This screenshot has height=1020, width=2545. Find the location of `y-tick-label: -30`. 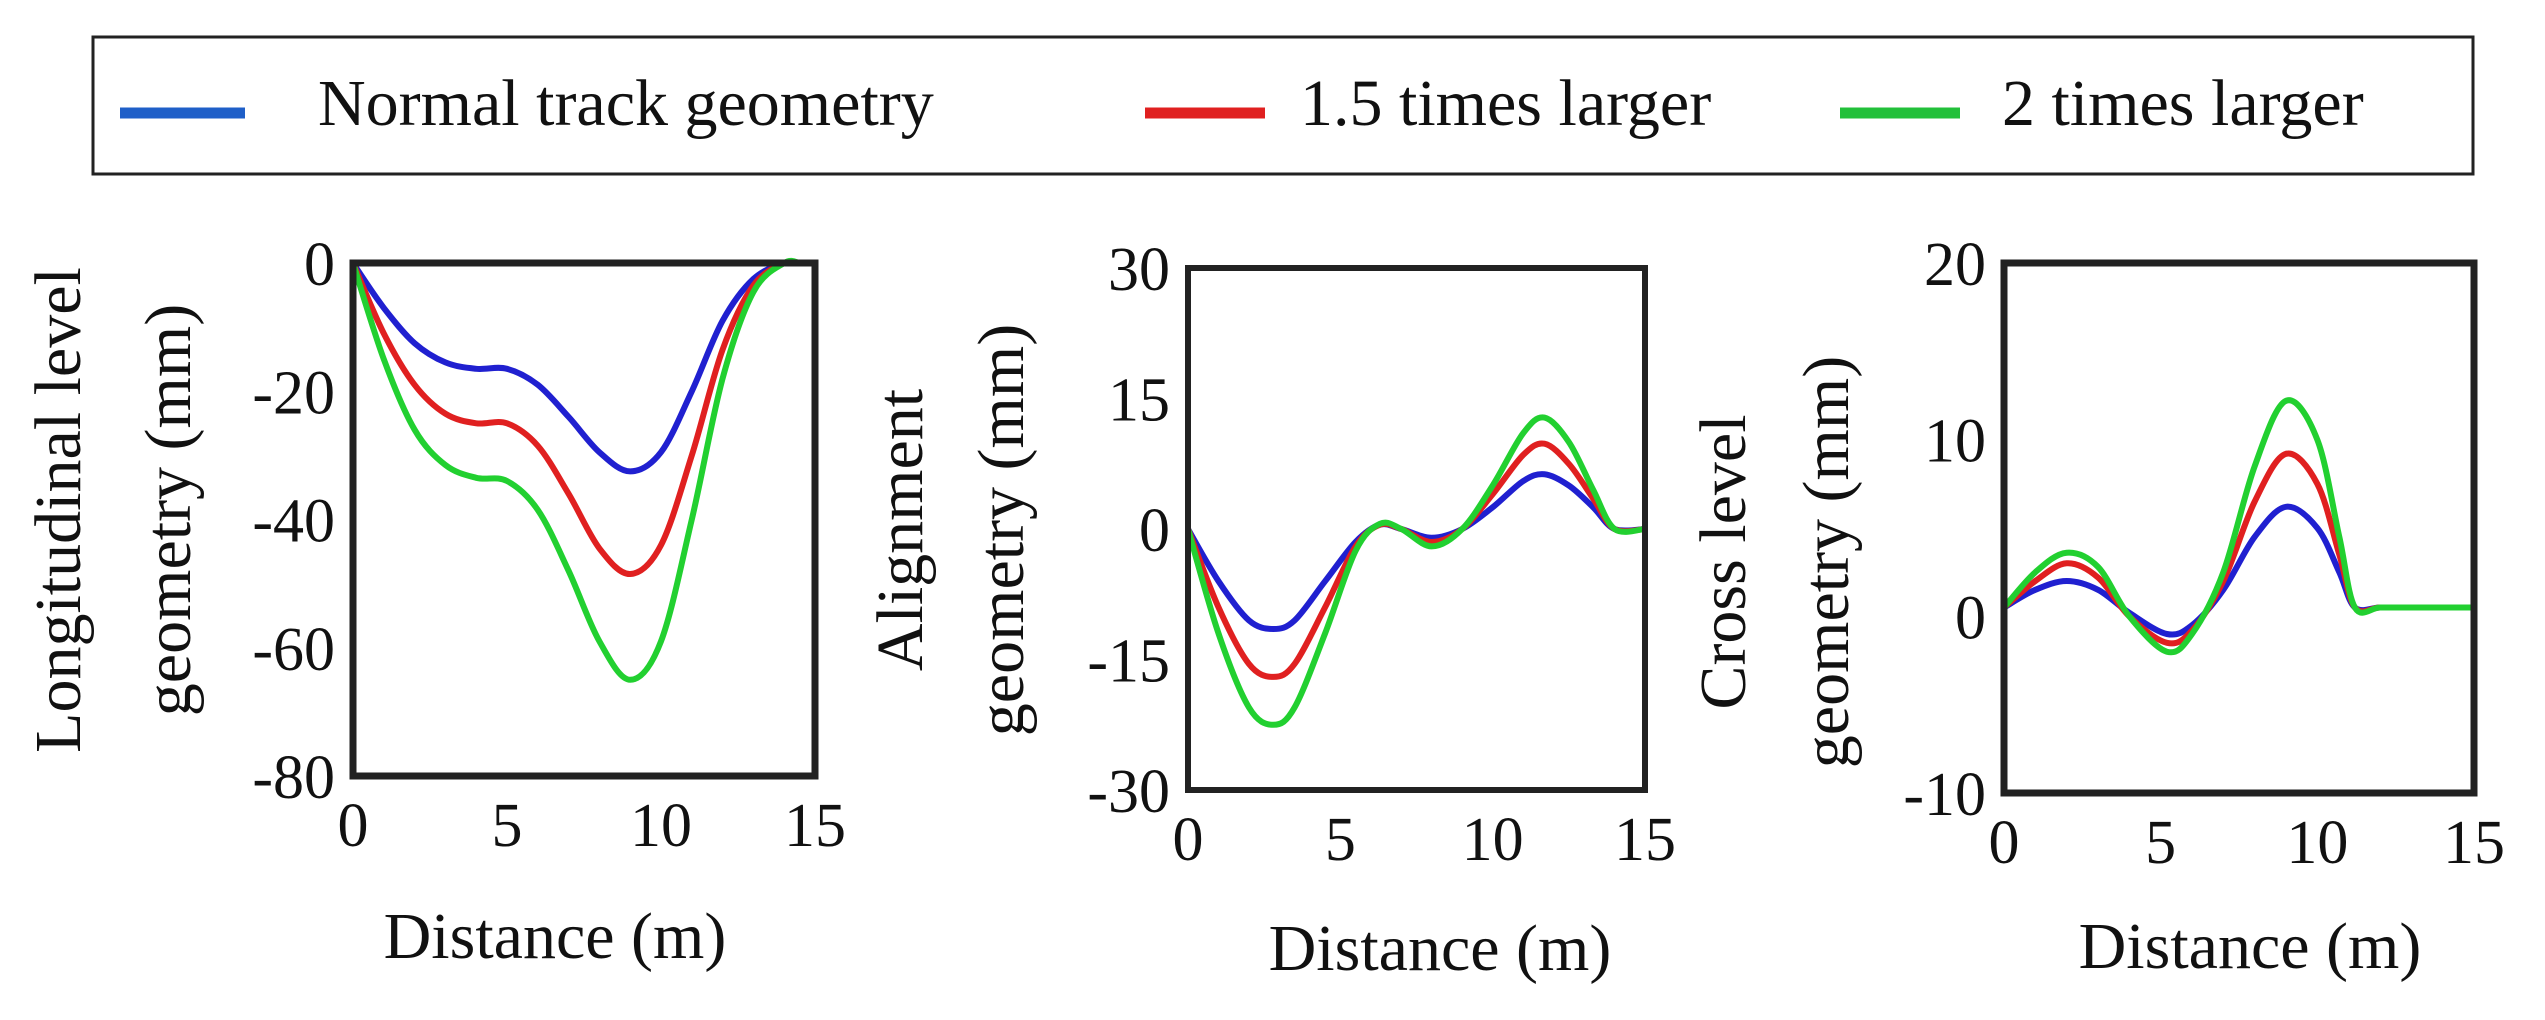

y-tick-label: -30 is located at coordinates (1128, 792).